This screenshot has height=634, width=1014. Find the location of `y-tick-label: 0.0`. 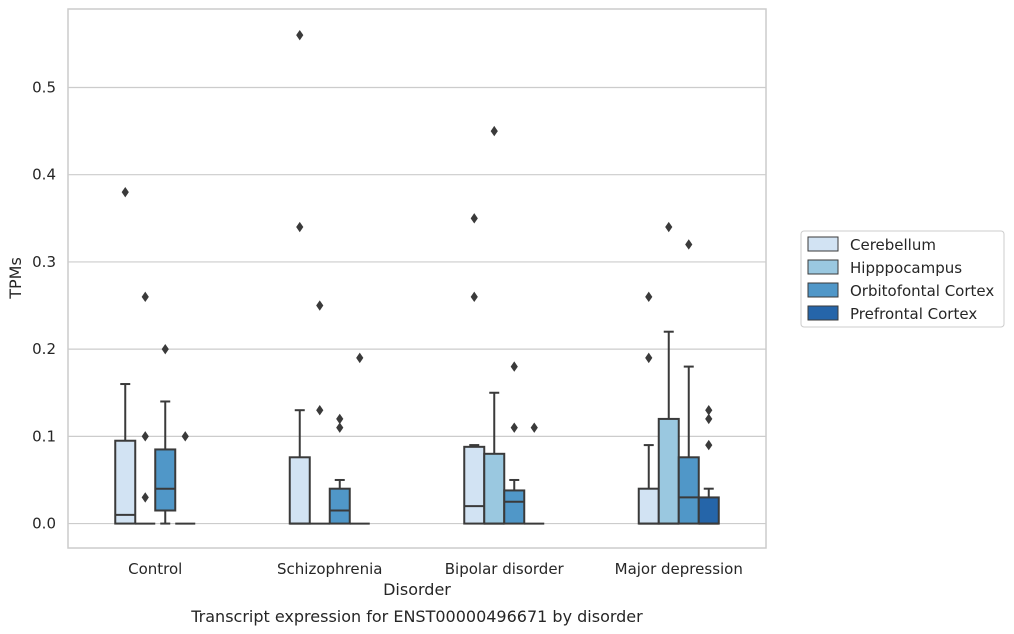

y-tick-label: 0.0 is located at coordinates (44, 524).